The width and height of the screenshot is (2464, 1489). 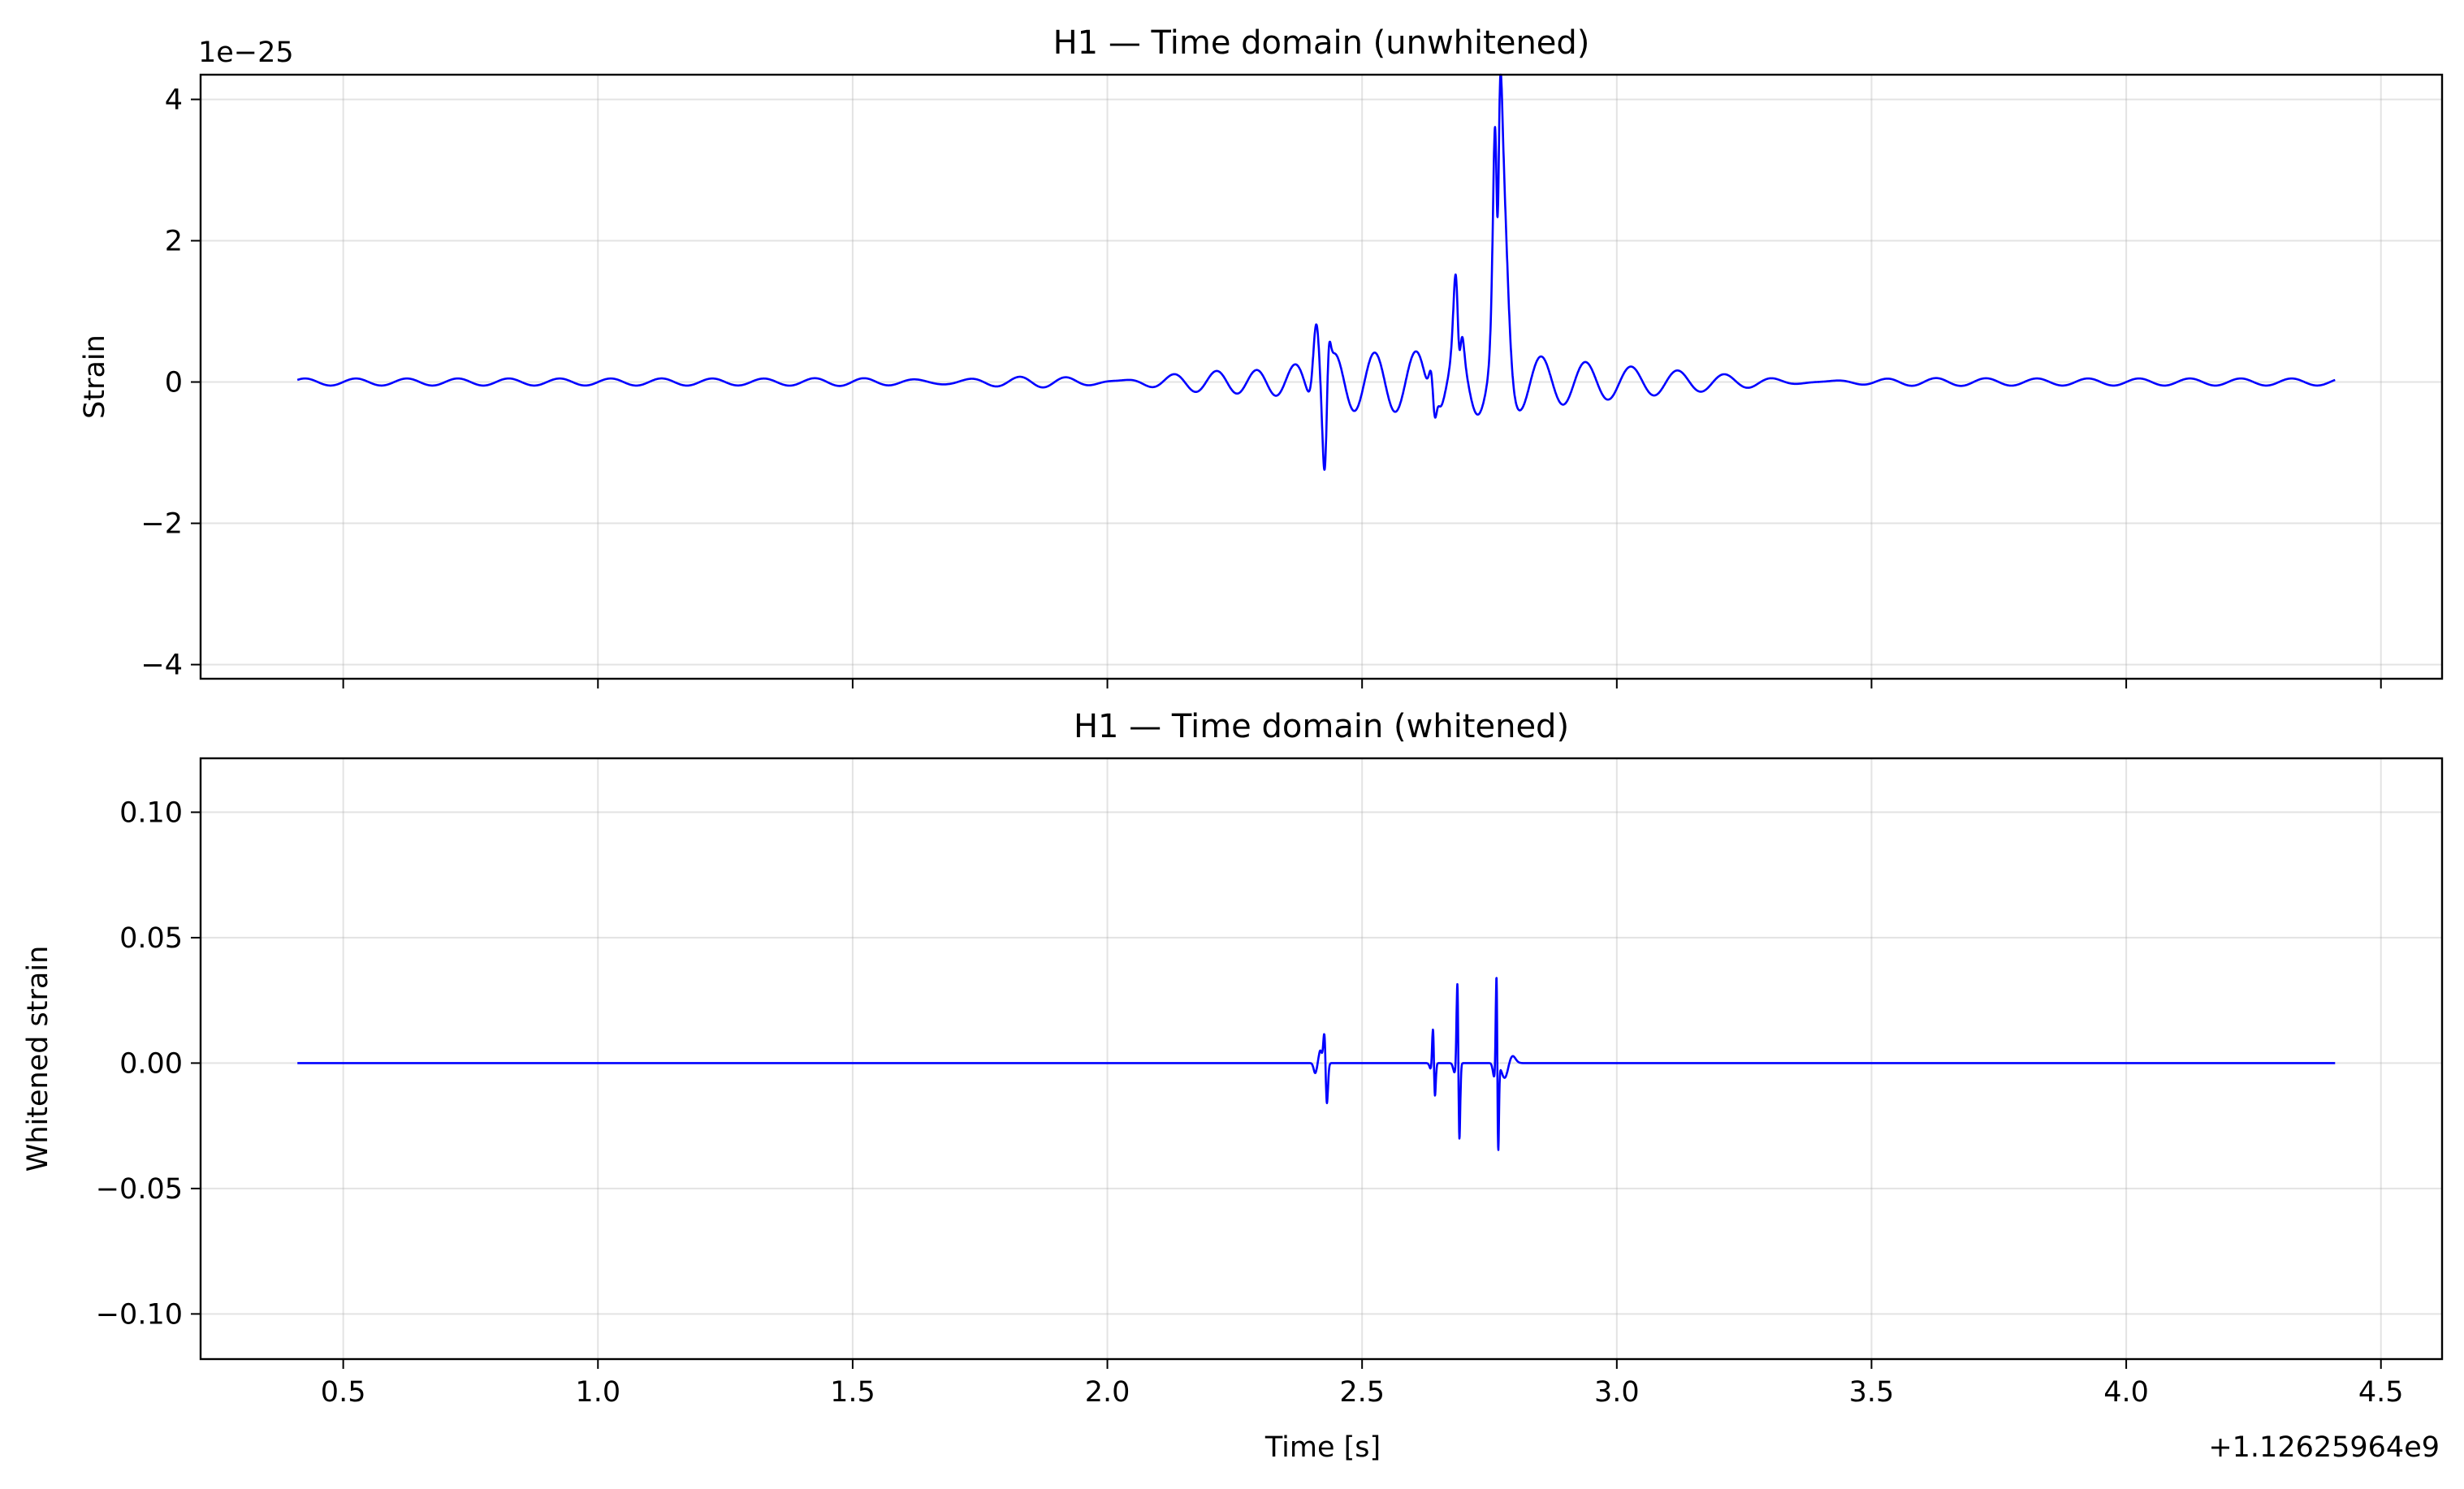 I want to click on x-tick-label: 1.0, so click(x=597, y=1392).